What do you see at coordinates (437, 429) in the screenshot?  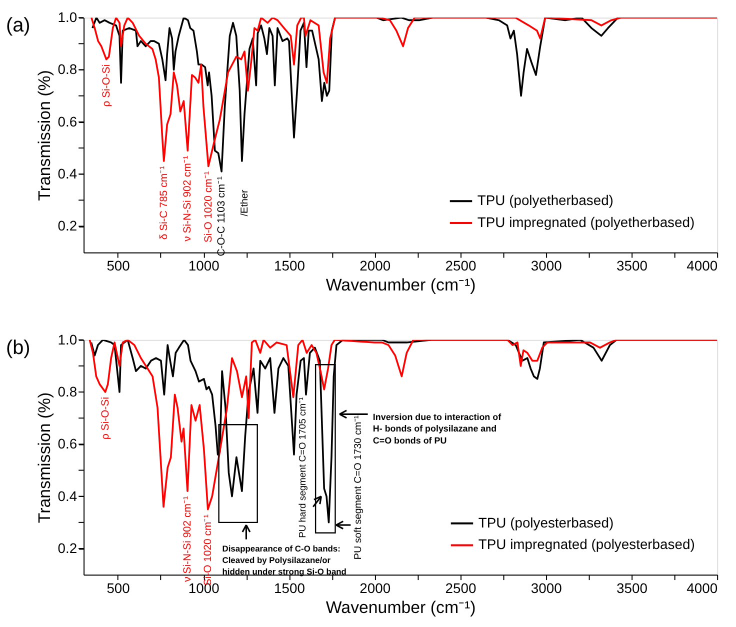 I see `annotation: Inversion due to interaction of H- bonds of polysilazane and C=O bonds of PU` at bounding box center [437, 429].